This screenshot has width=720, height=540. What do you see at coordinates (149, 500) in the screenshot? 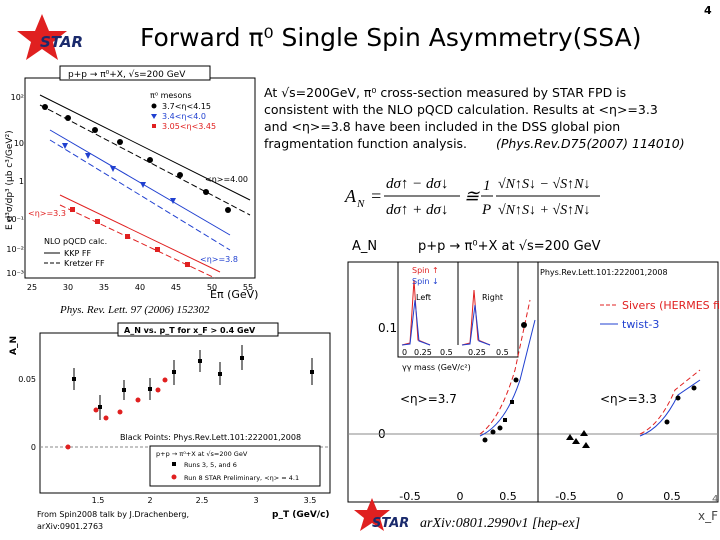
I see `x-tick-label: 2` at bounding box center [149, 500].